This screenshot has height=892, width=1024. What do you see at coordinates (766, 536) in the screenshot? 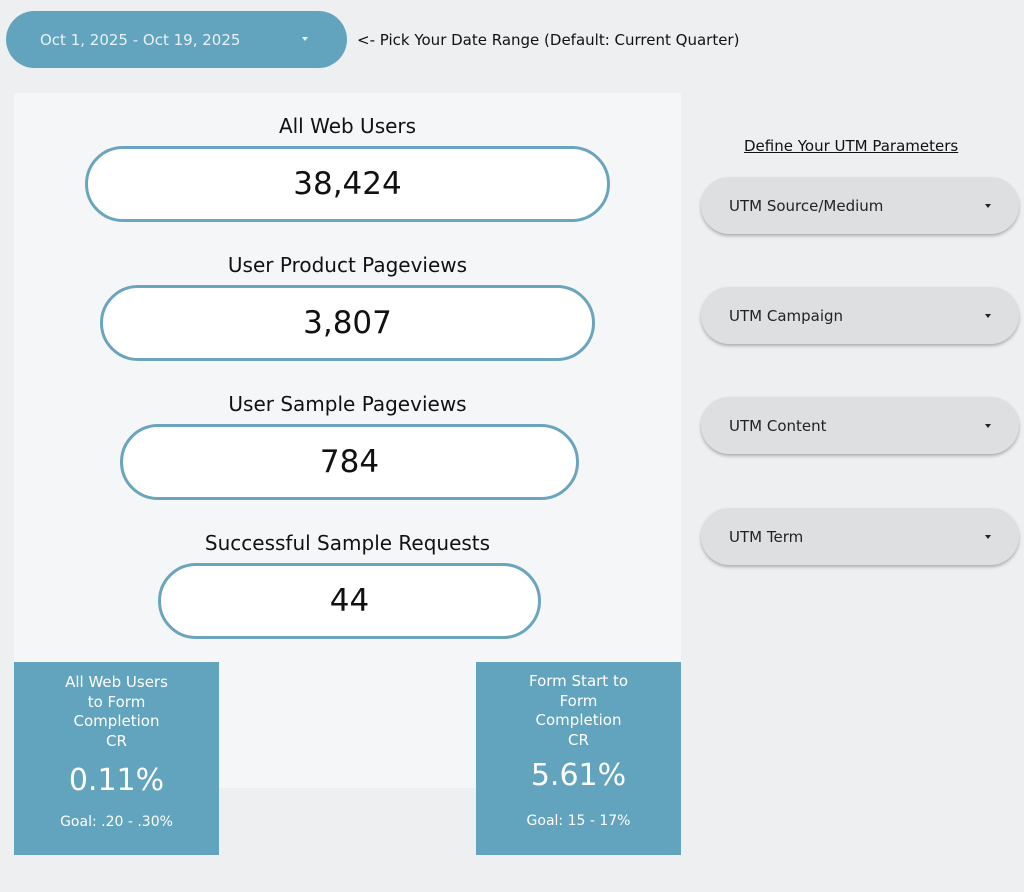
I see `dropdown-label: UTM Term` at bounding box center [766, 536].